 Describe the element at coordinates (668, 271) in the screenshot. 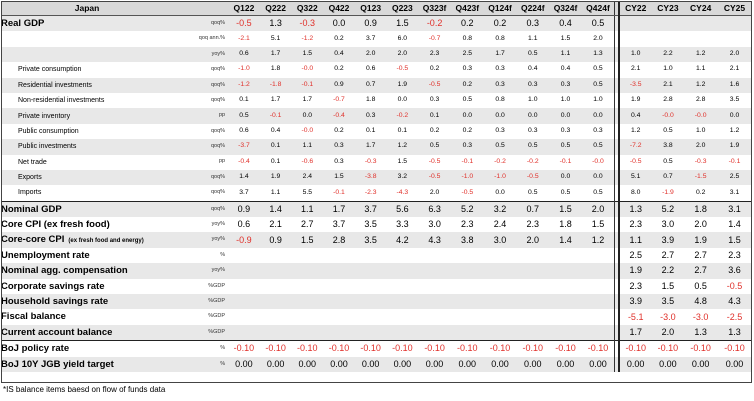

I see `year-cell: 2.2` at that location.